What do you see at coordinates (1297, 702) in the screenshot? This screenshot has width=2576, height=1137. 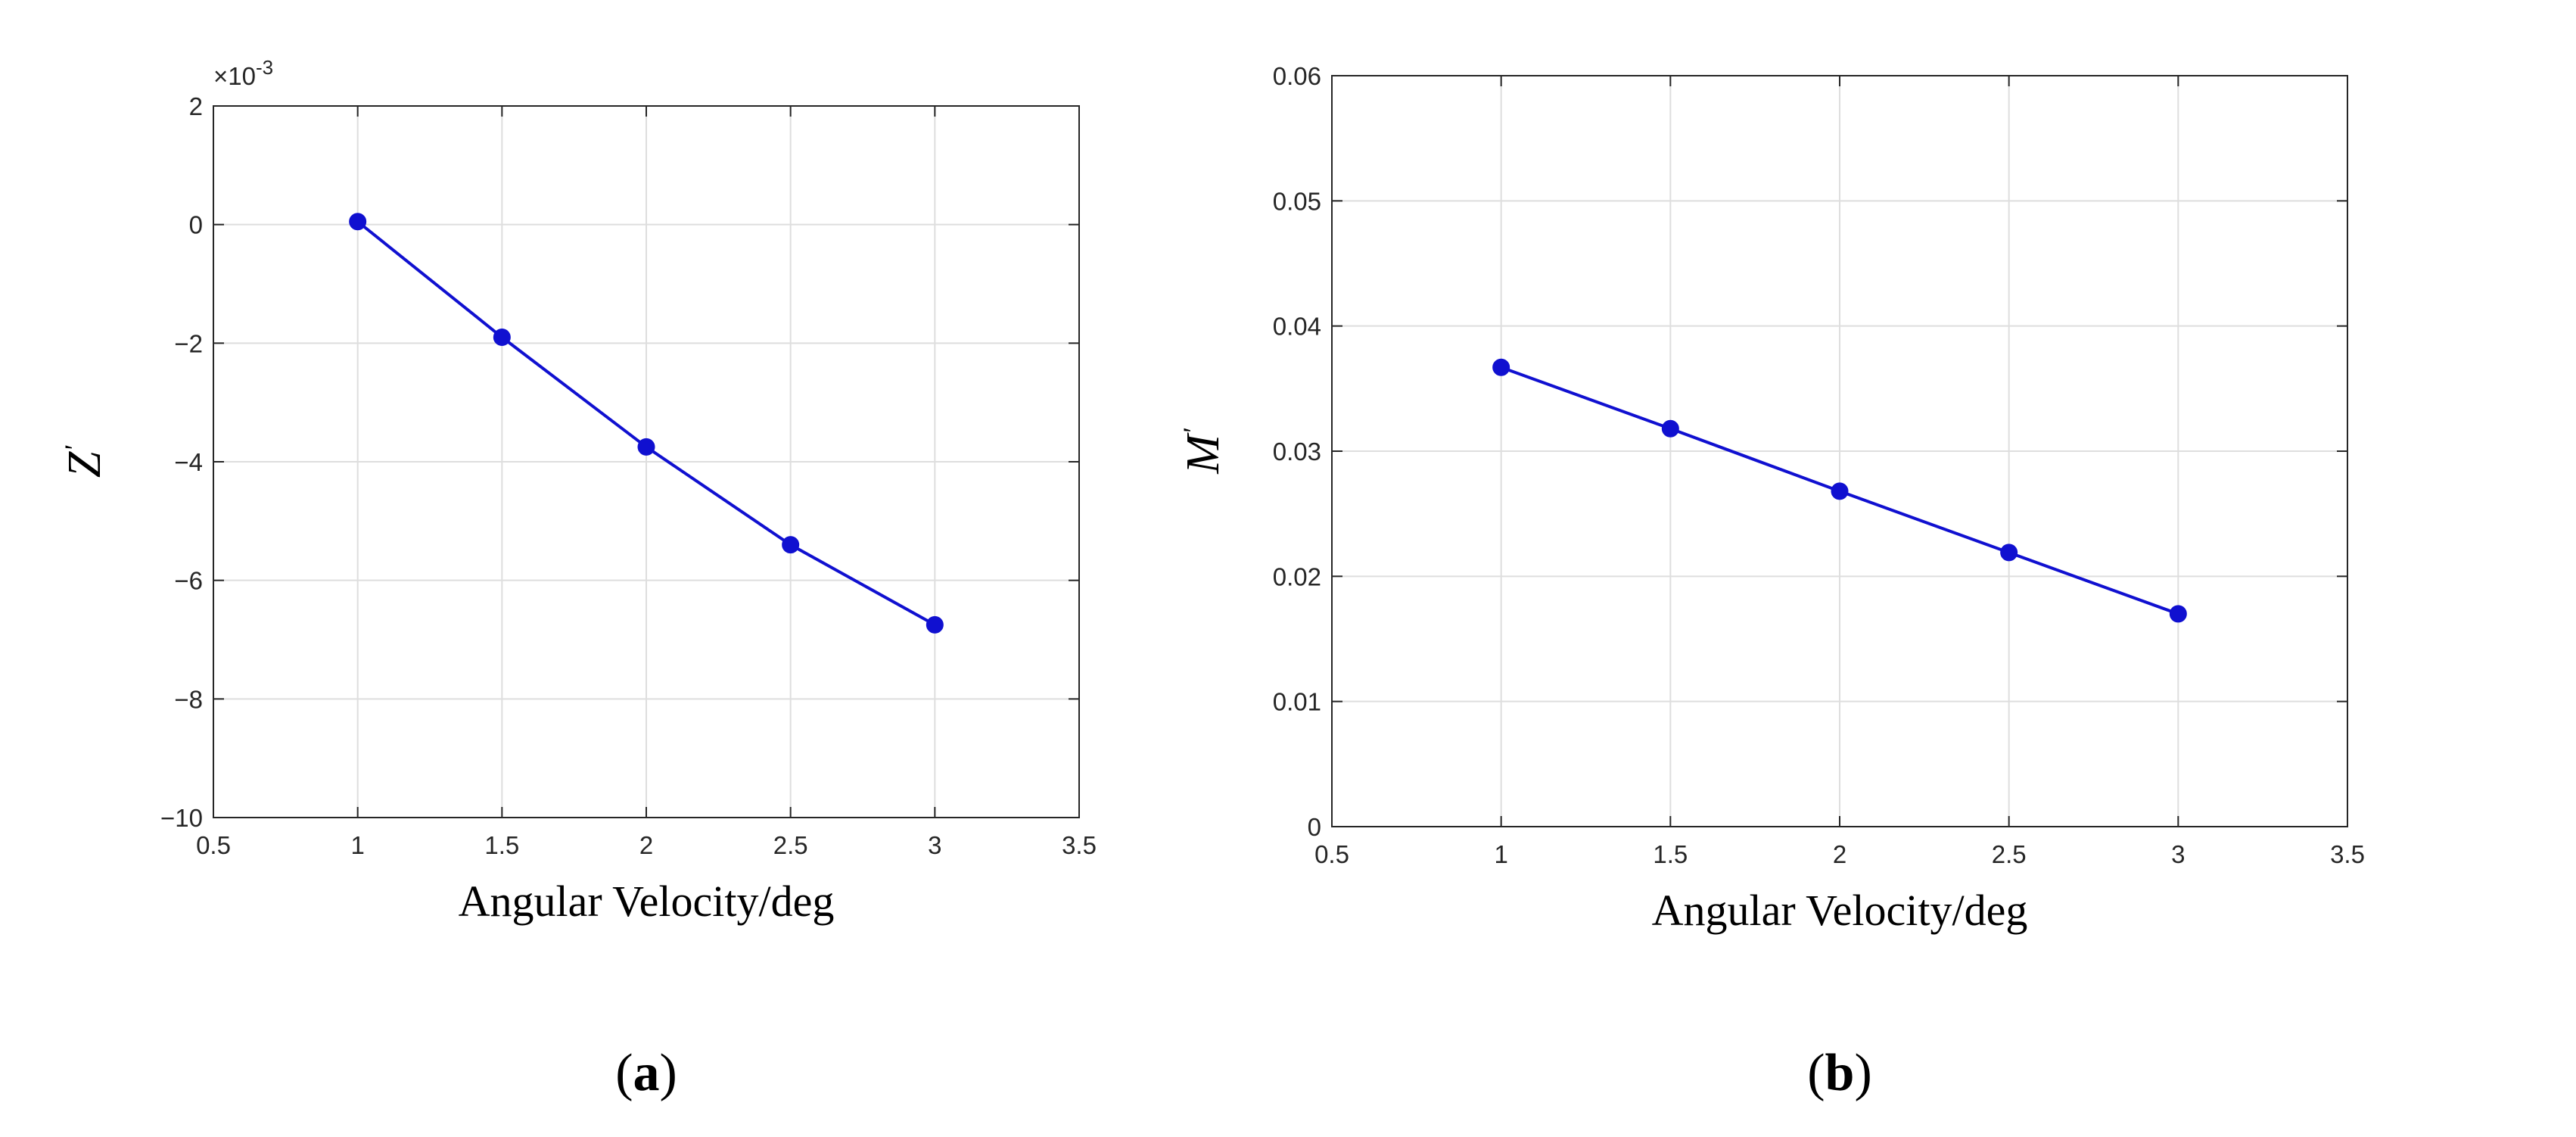 I see `y-tick-label: 0.01` at bounding box center [1297, 702].